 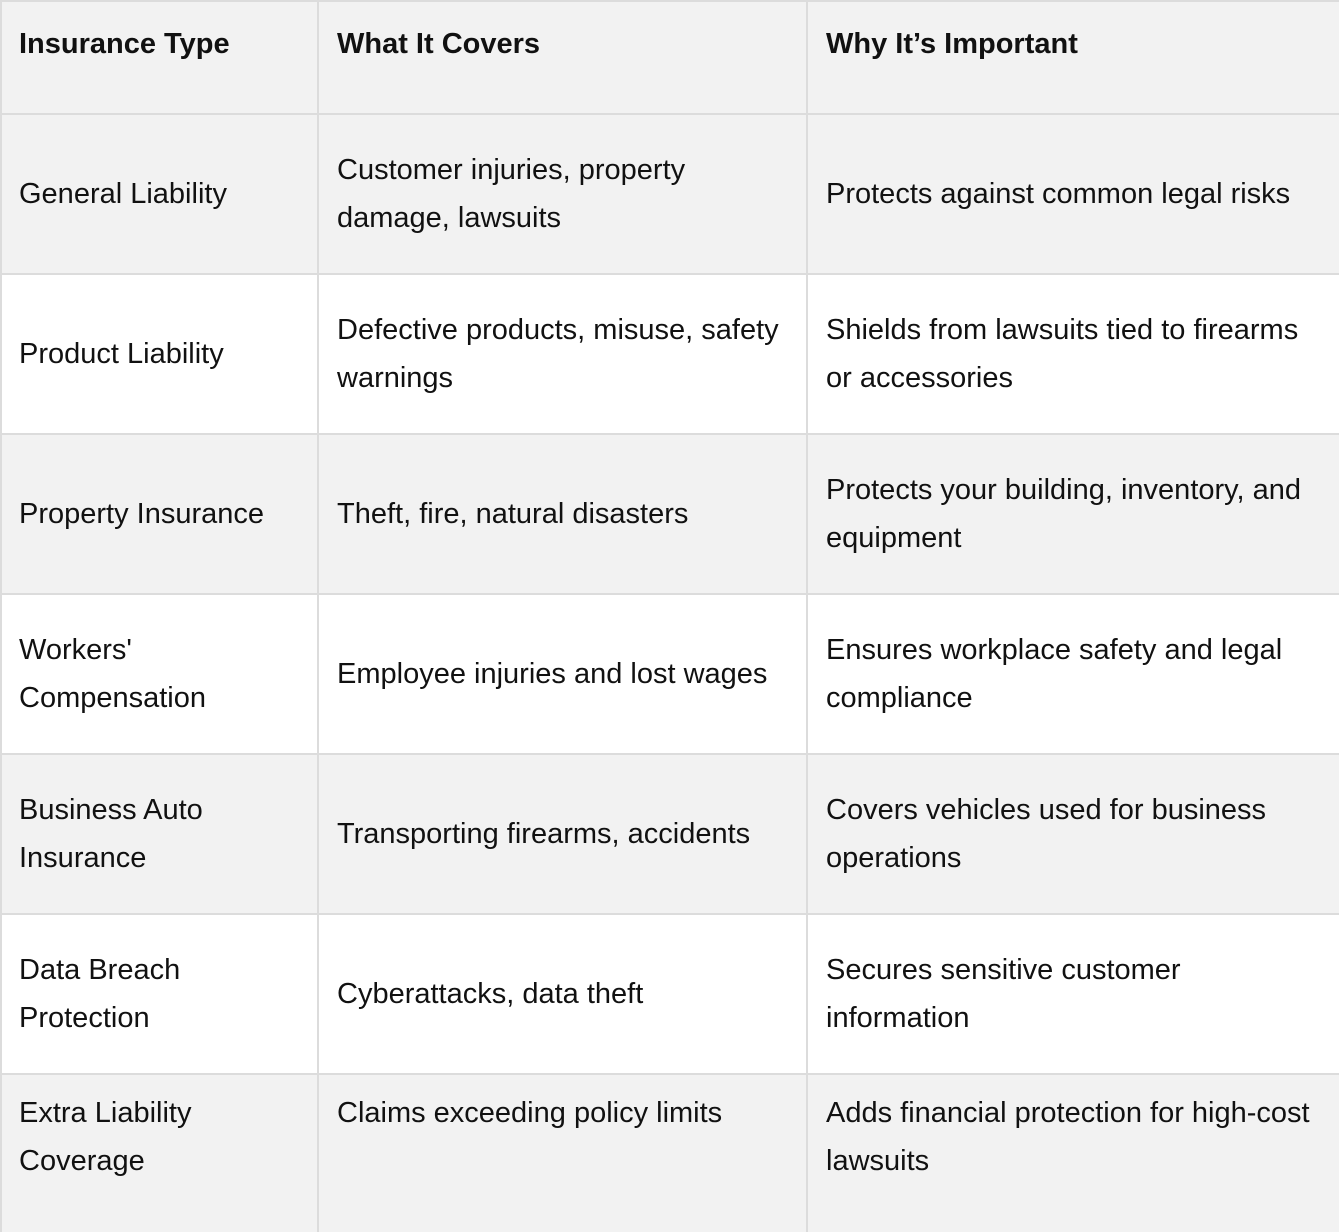 What do you see at coordinates (1072, 994) in the screenshot?
I see `cell-why-important: Secures sensitive customer information` at bounding box center [1072, 994].